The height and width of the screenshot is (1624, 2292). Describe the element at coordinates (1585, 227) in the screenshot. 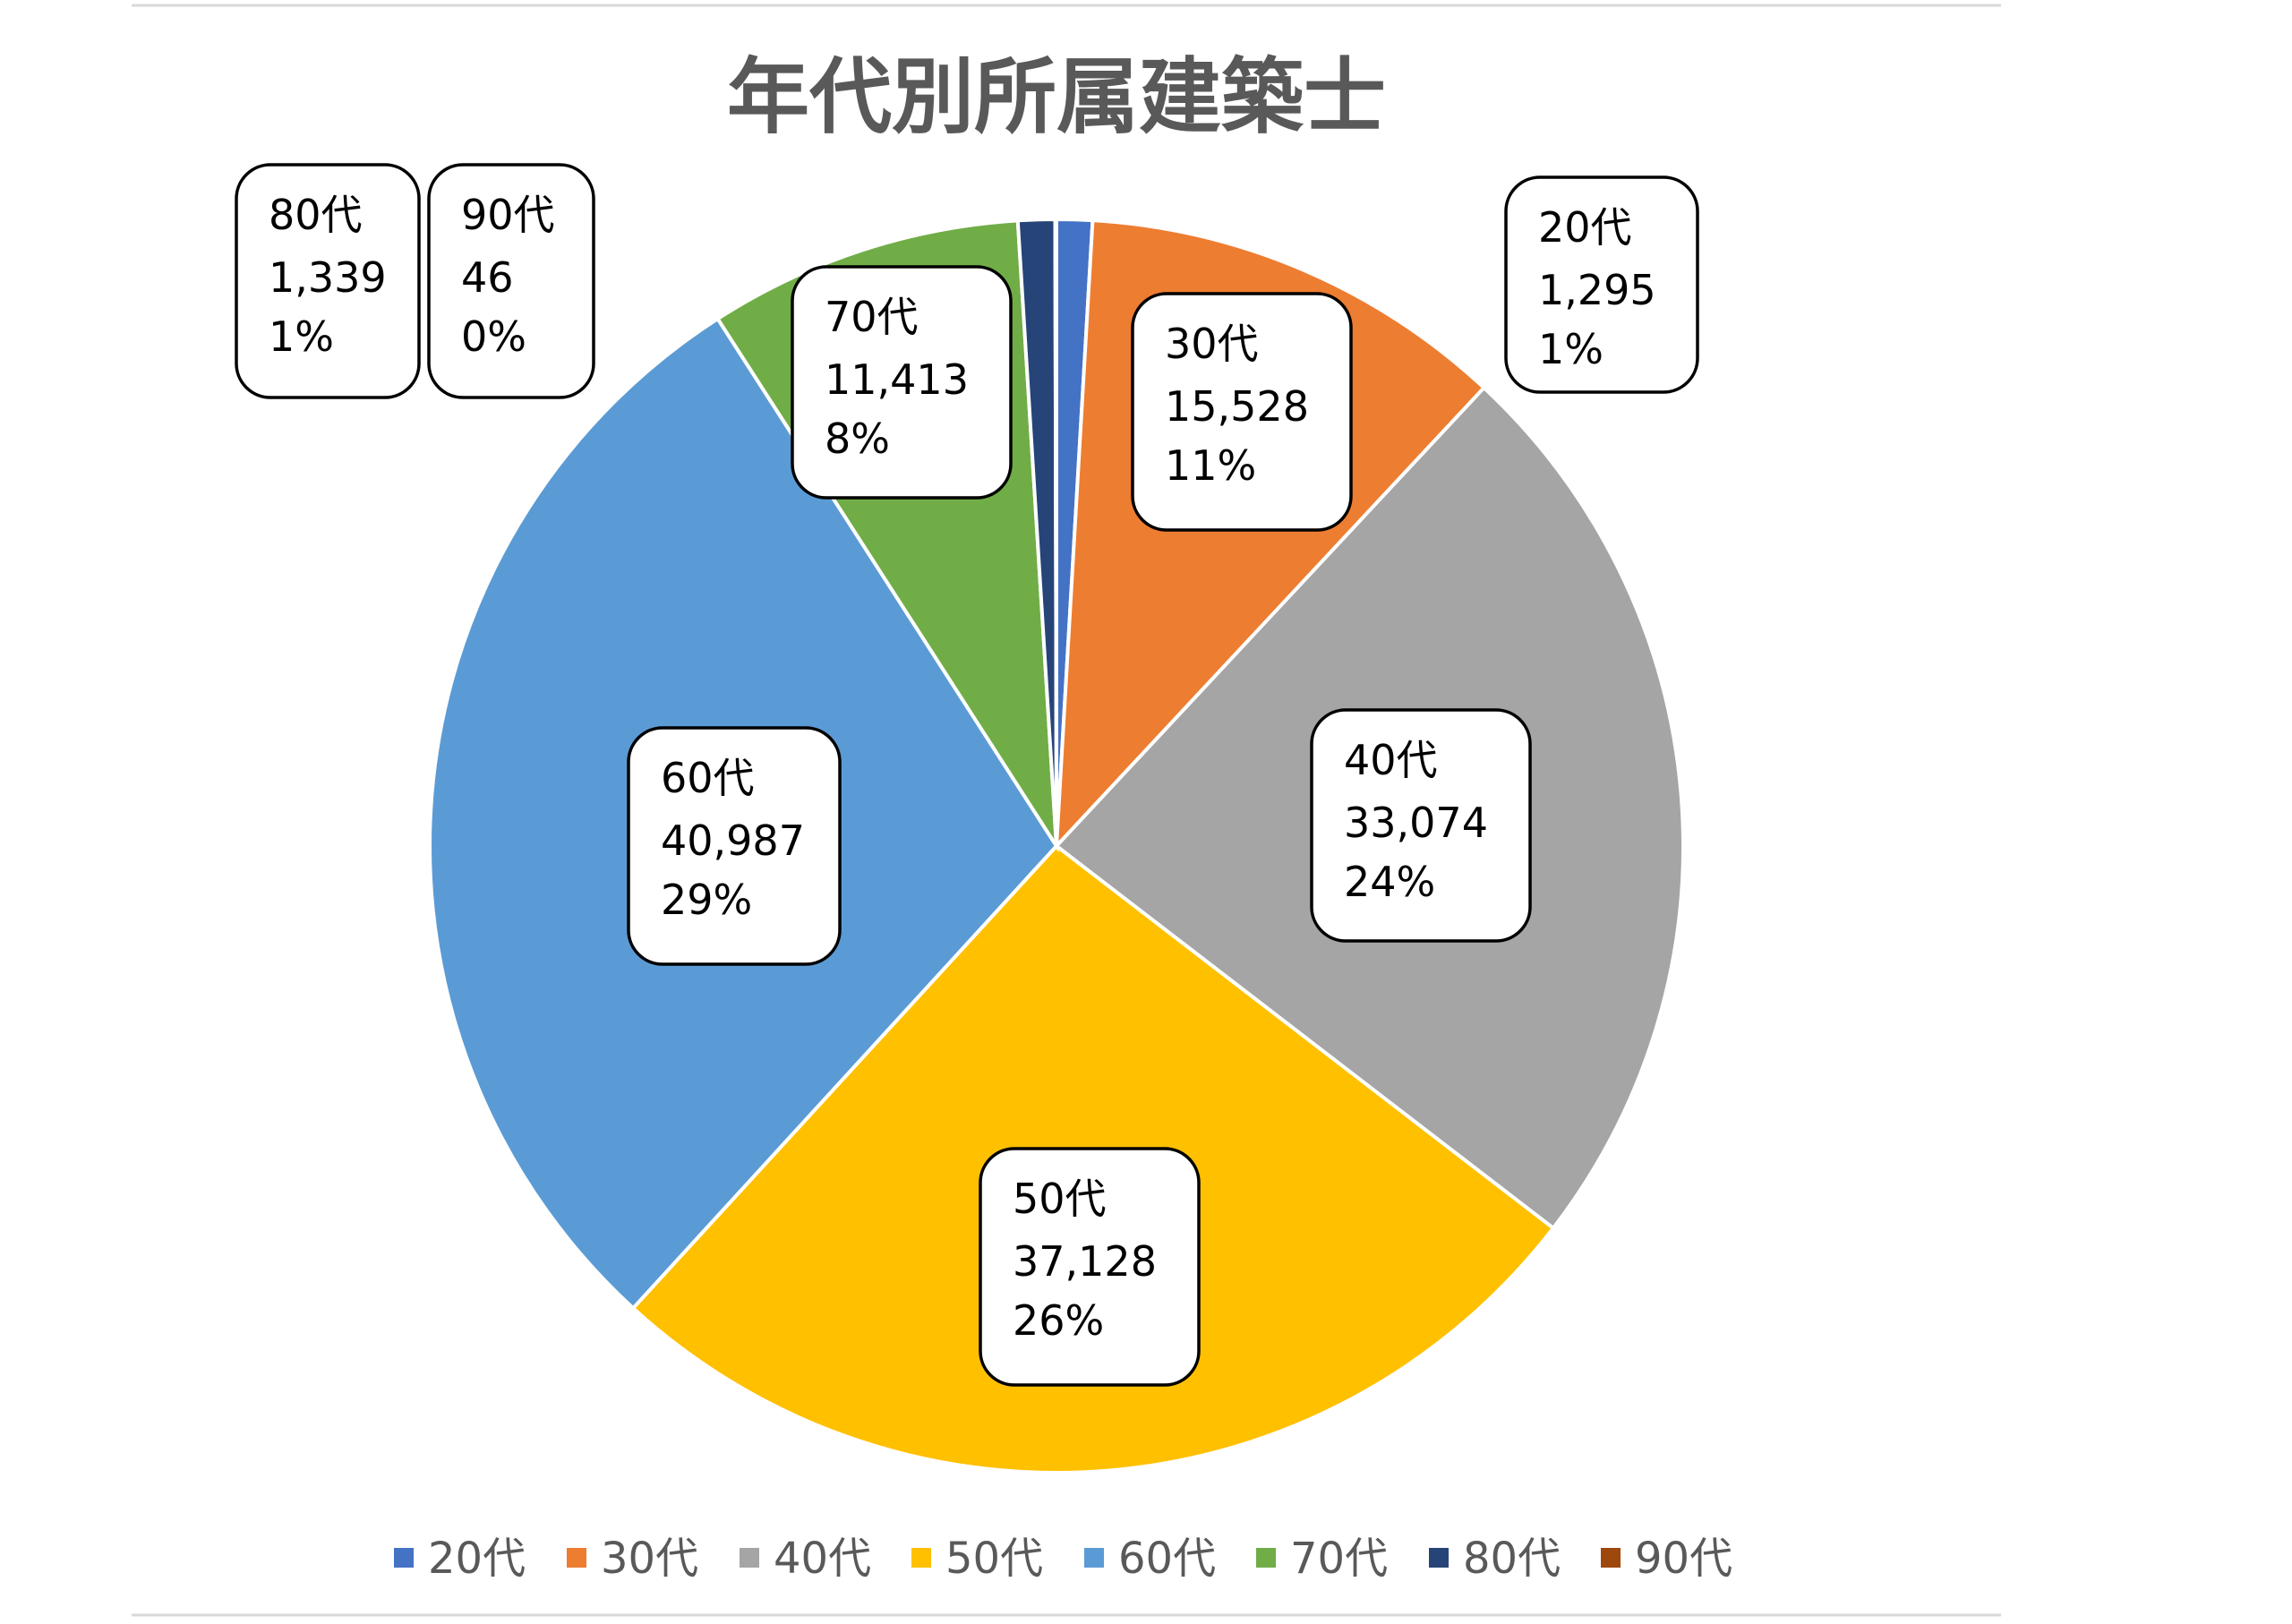

I see `data-label-category: 20代` at that location.